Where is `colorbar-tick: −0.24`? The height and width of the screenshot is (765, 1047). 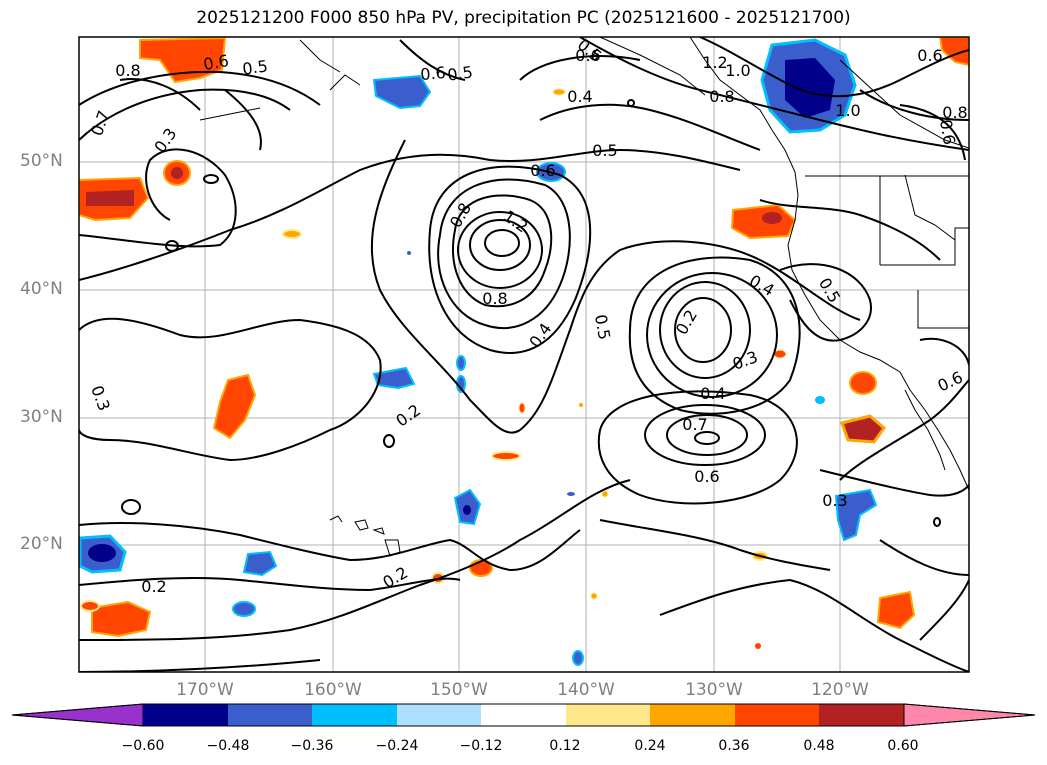 colorbar-tick: −0.24 is located at coordinates (397, 746).